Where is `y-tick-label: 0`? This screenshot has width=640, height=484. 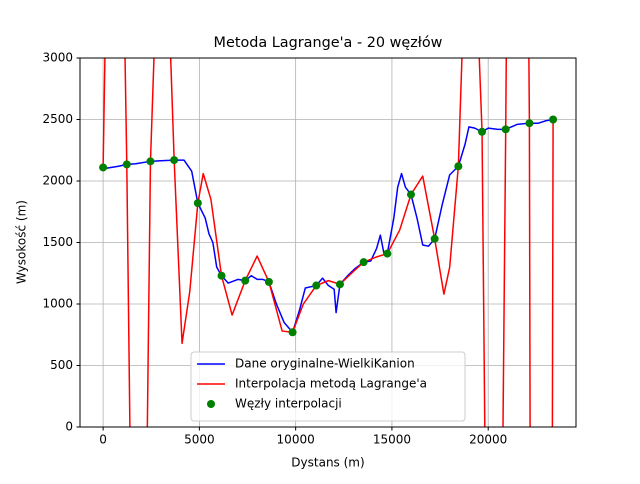 y-tick-label: 0 is located at coordinates (69, 427).